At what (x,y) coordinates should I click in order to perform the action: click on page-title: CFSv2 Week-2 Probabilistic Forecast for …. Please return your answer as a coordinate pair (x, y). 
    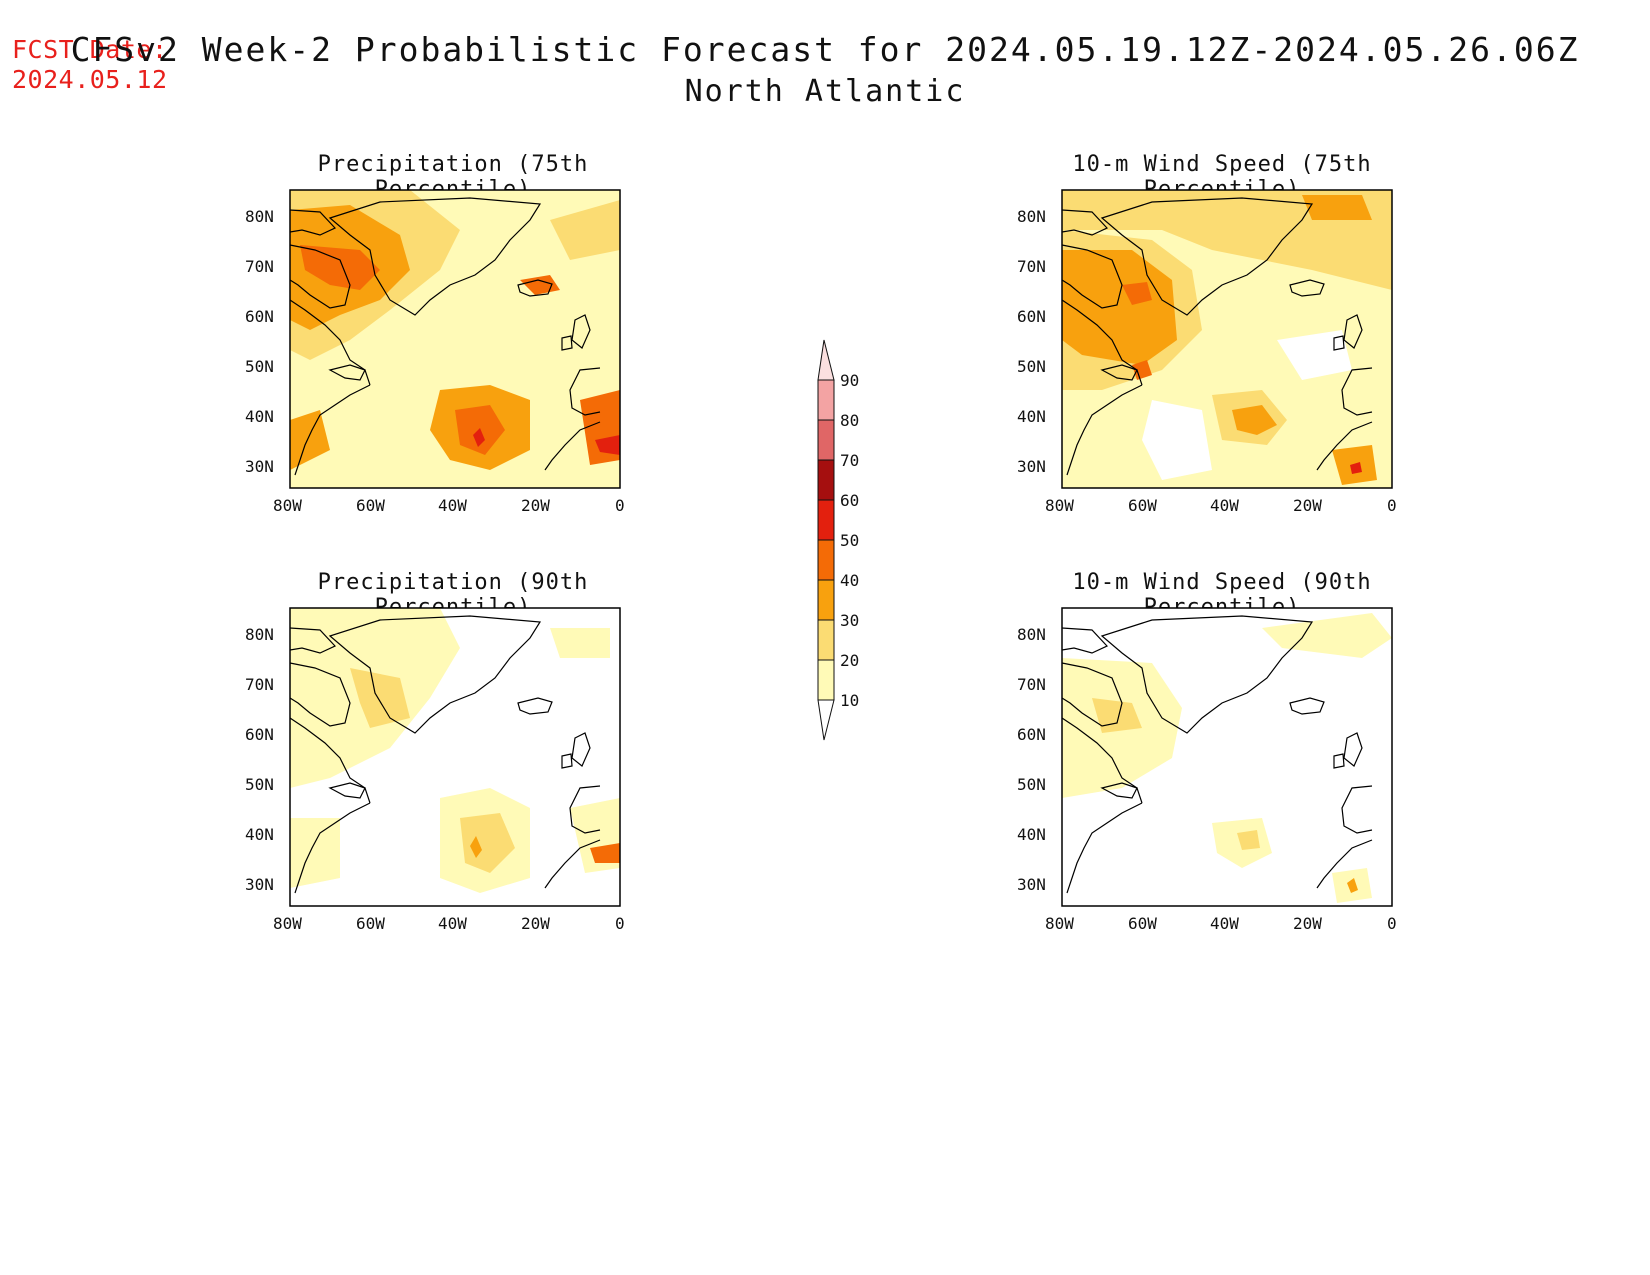
    Looking at the image, I should click on (825, 49).